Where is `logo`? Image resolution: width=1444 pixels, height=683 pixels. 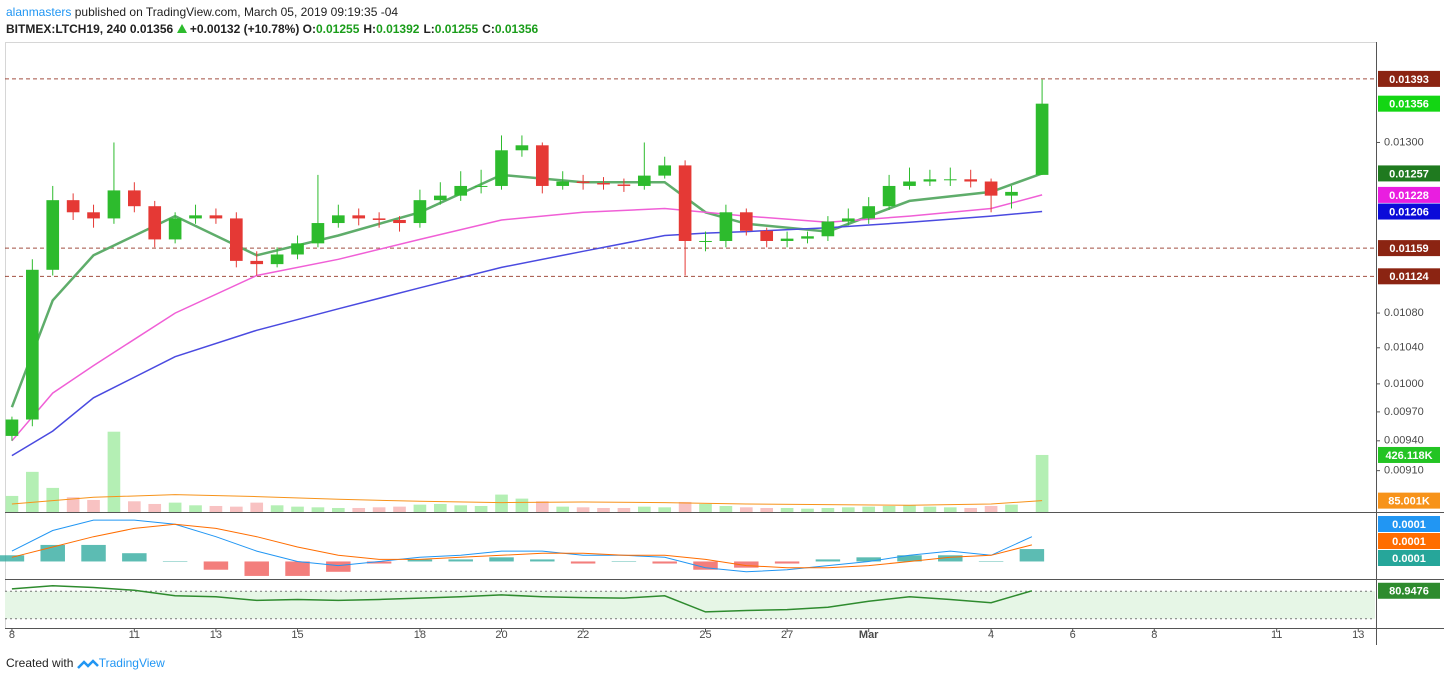 logo is located at coordinates (87, 664).